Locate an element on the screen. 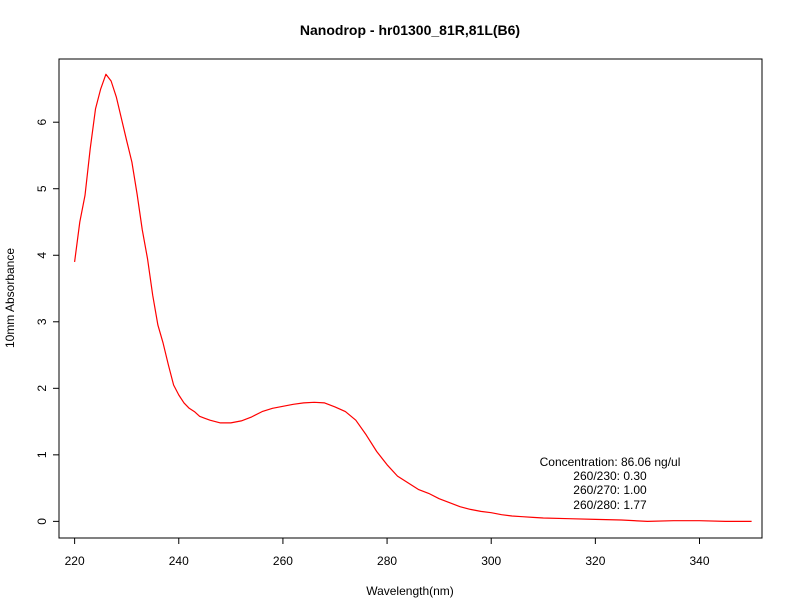 The height and width of the screenshot is (612, 792). x-tick-label-220: 220 is located at coordinates (75, 561).